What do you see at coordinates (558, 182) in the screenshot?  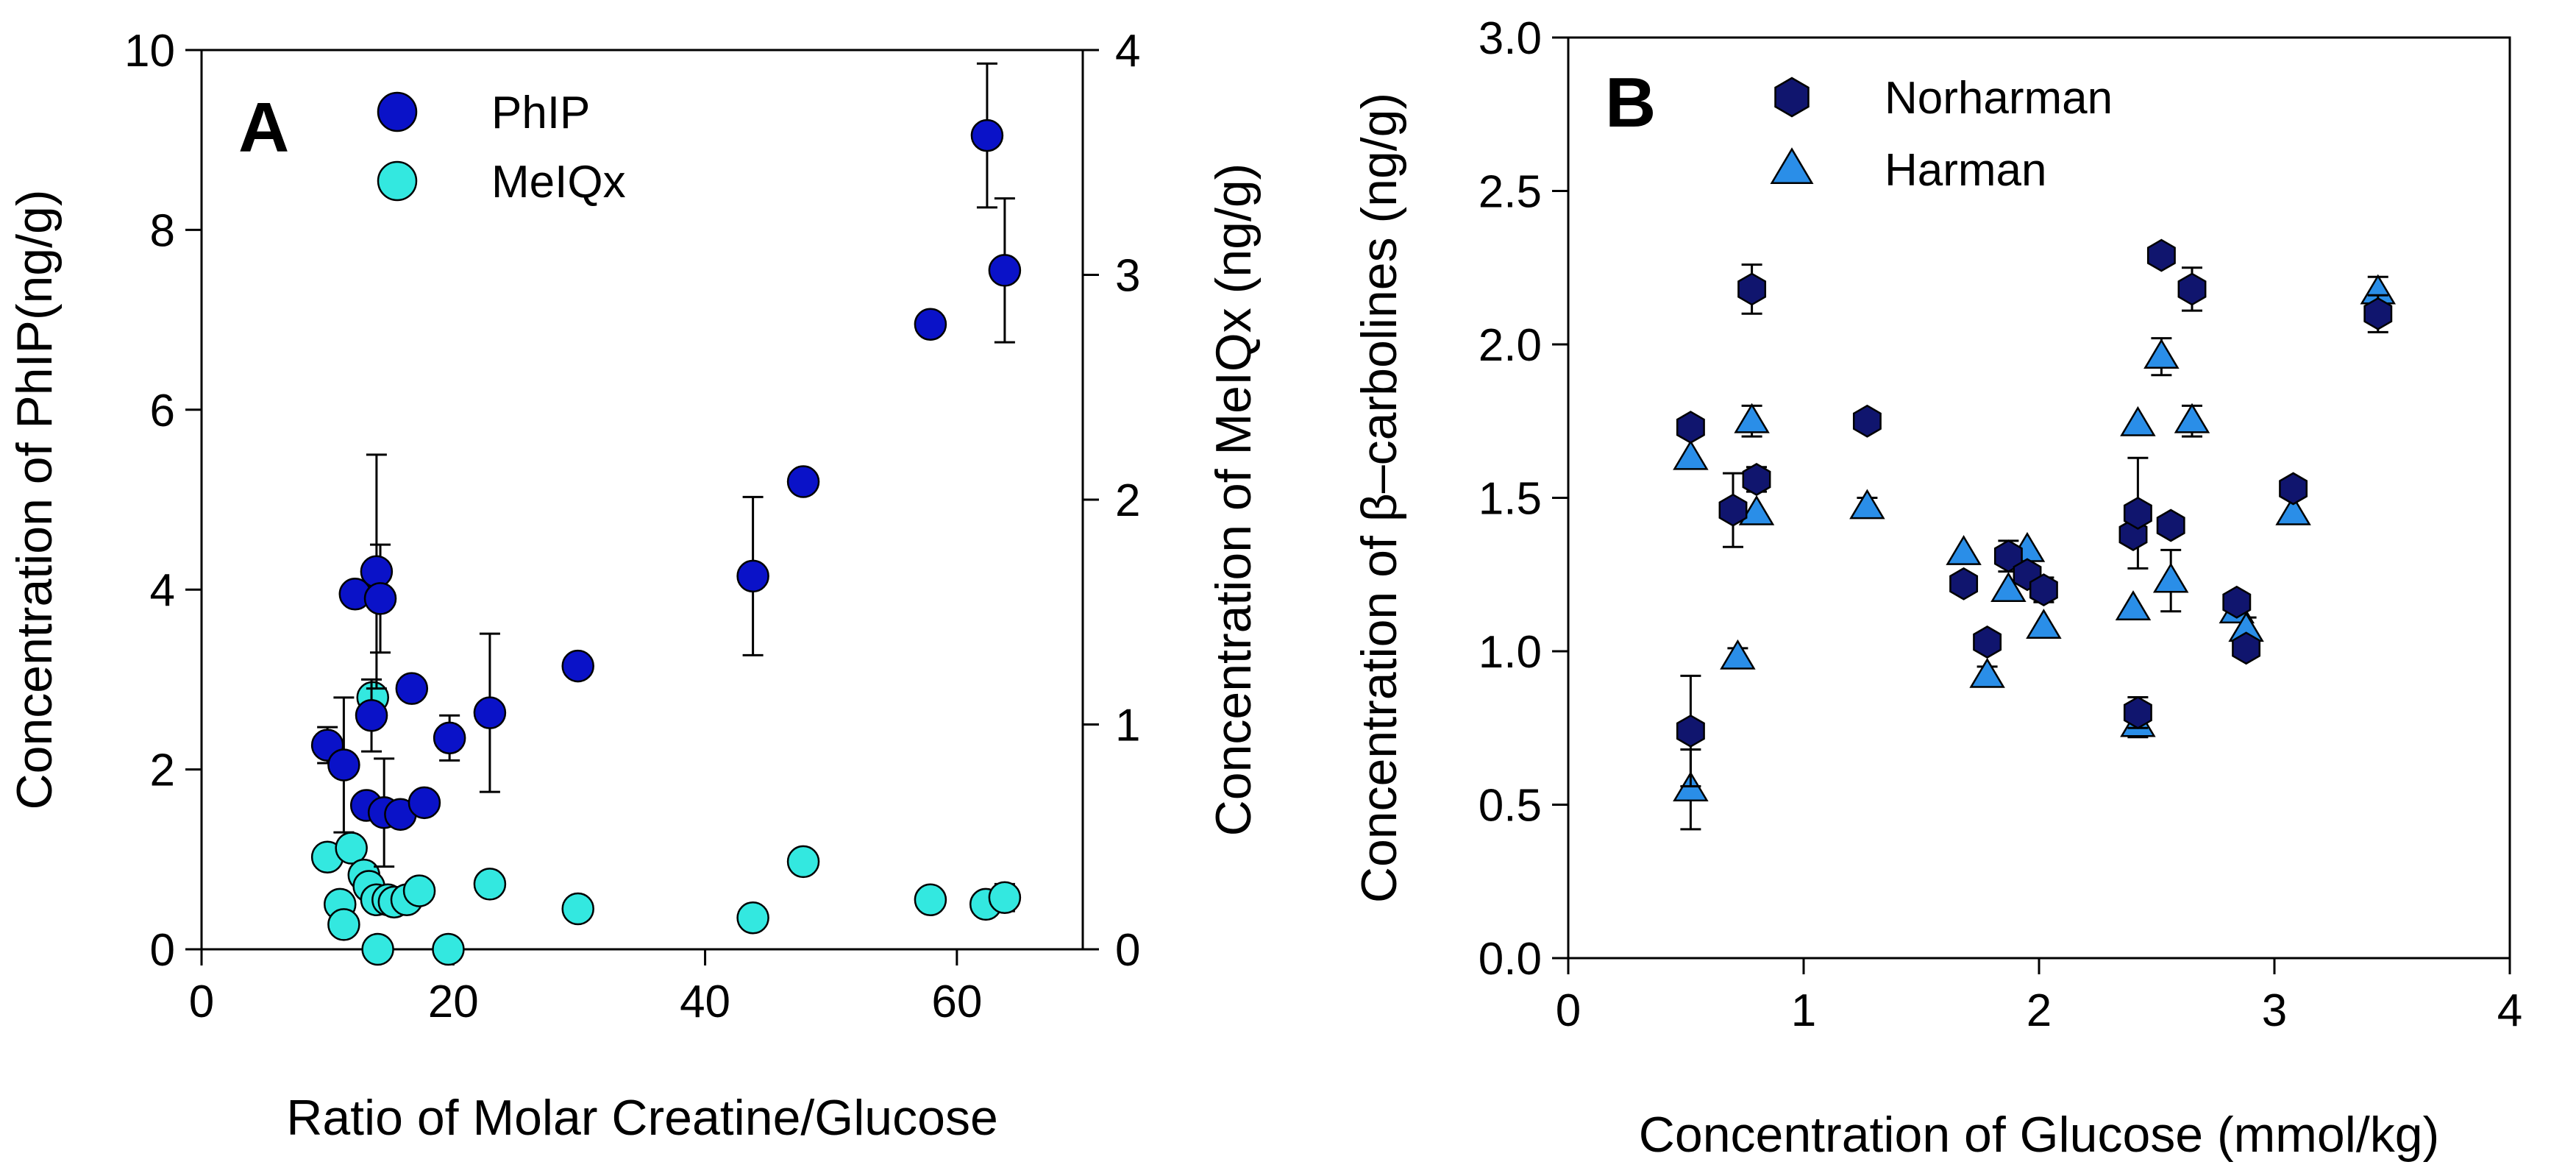 I see `legend-label-meiqx: MeIQx` at bounding box center [558, 182].